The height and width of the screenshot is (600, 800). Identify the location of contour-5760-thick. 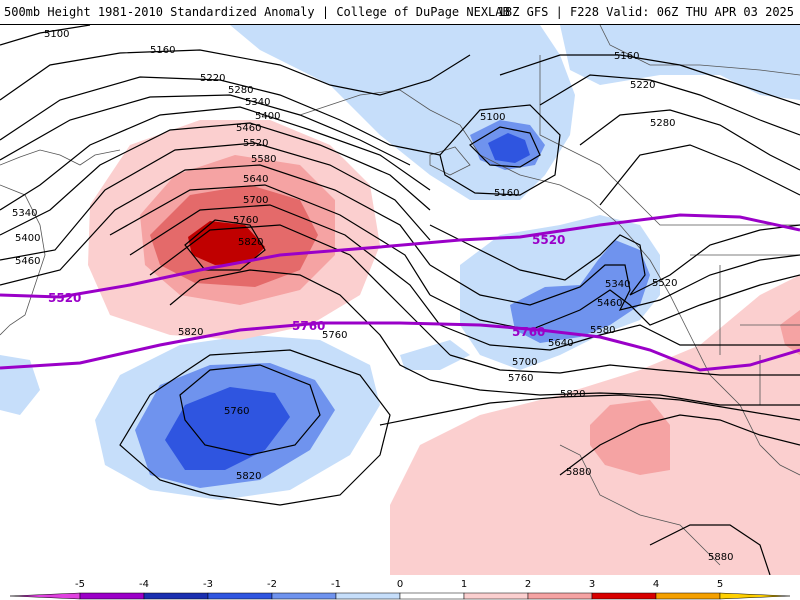
(400, 346).